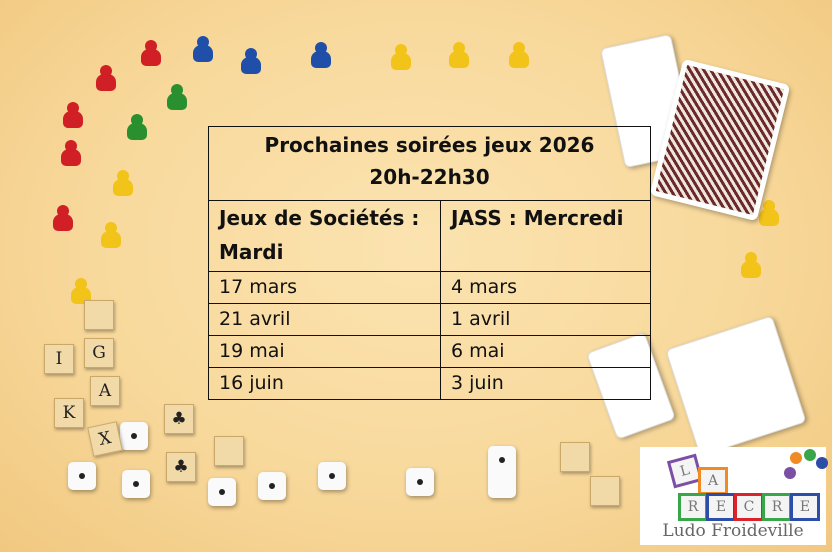 The height and width of the screenshot is (552, 832). I want to click on date-cell: 17 mars, so click(324, 287).